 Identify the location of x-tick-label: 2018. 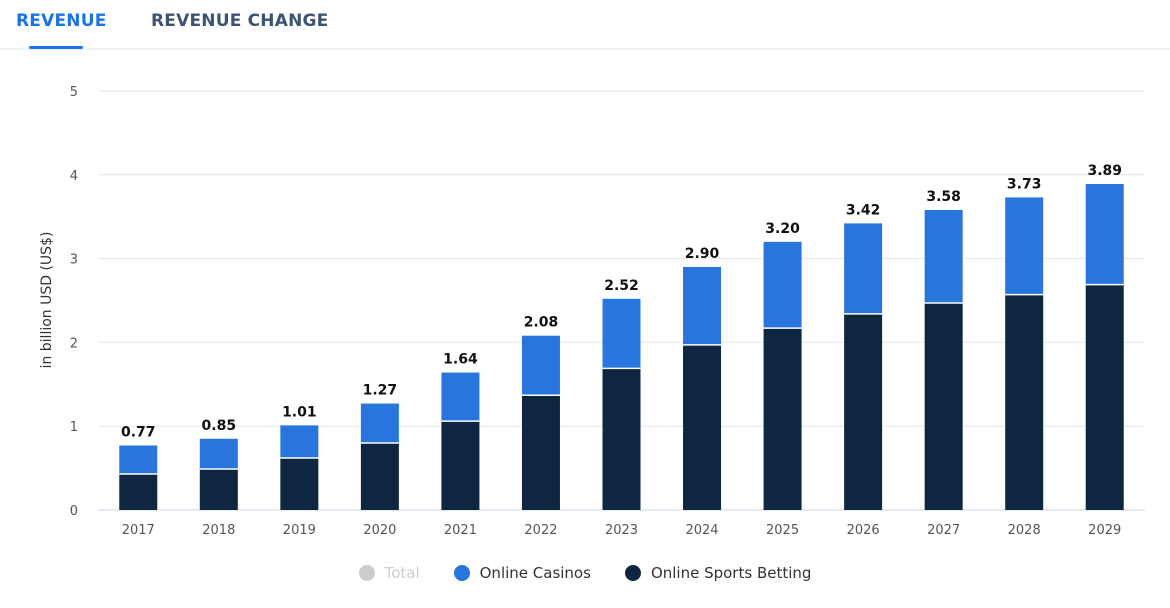
(218, 530).